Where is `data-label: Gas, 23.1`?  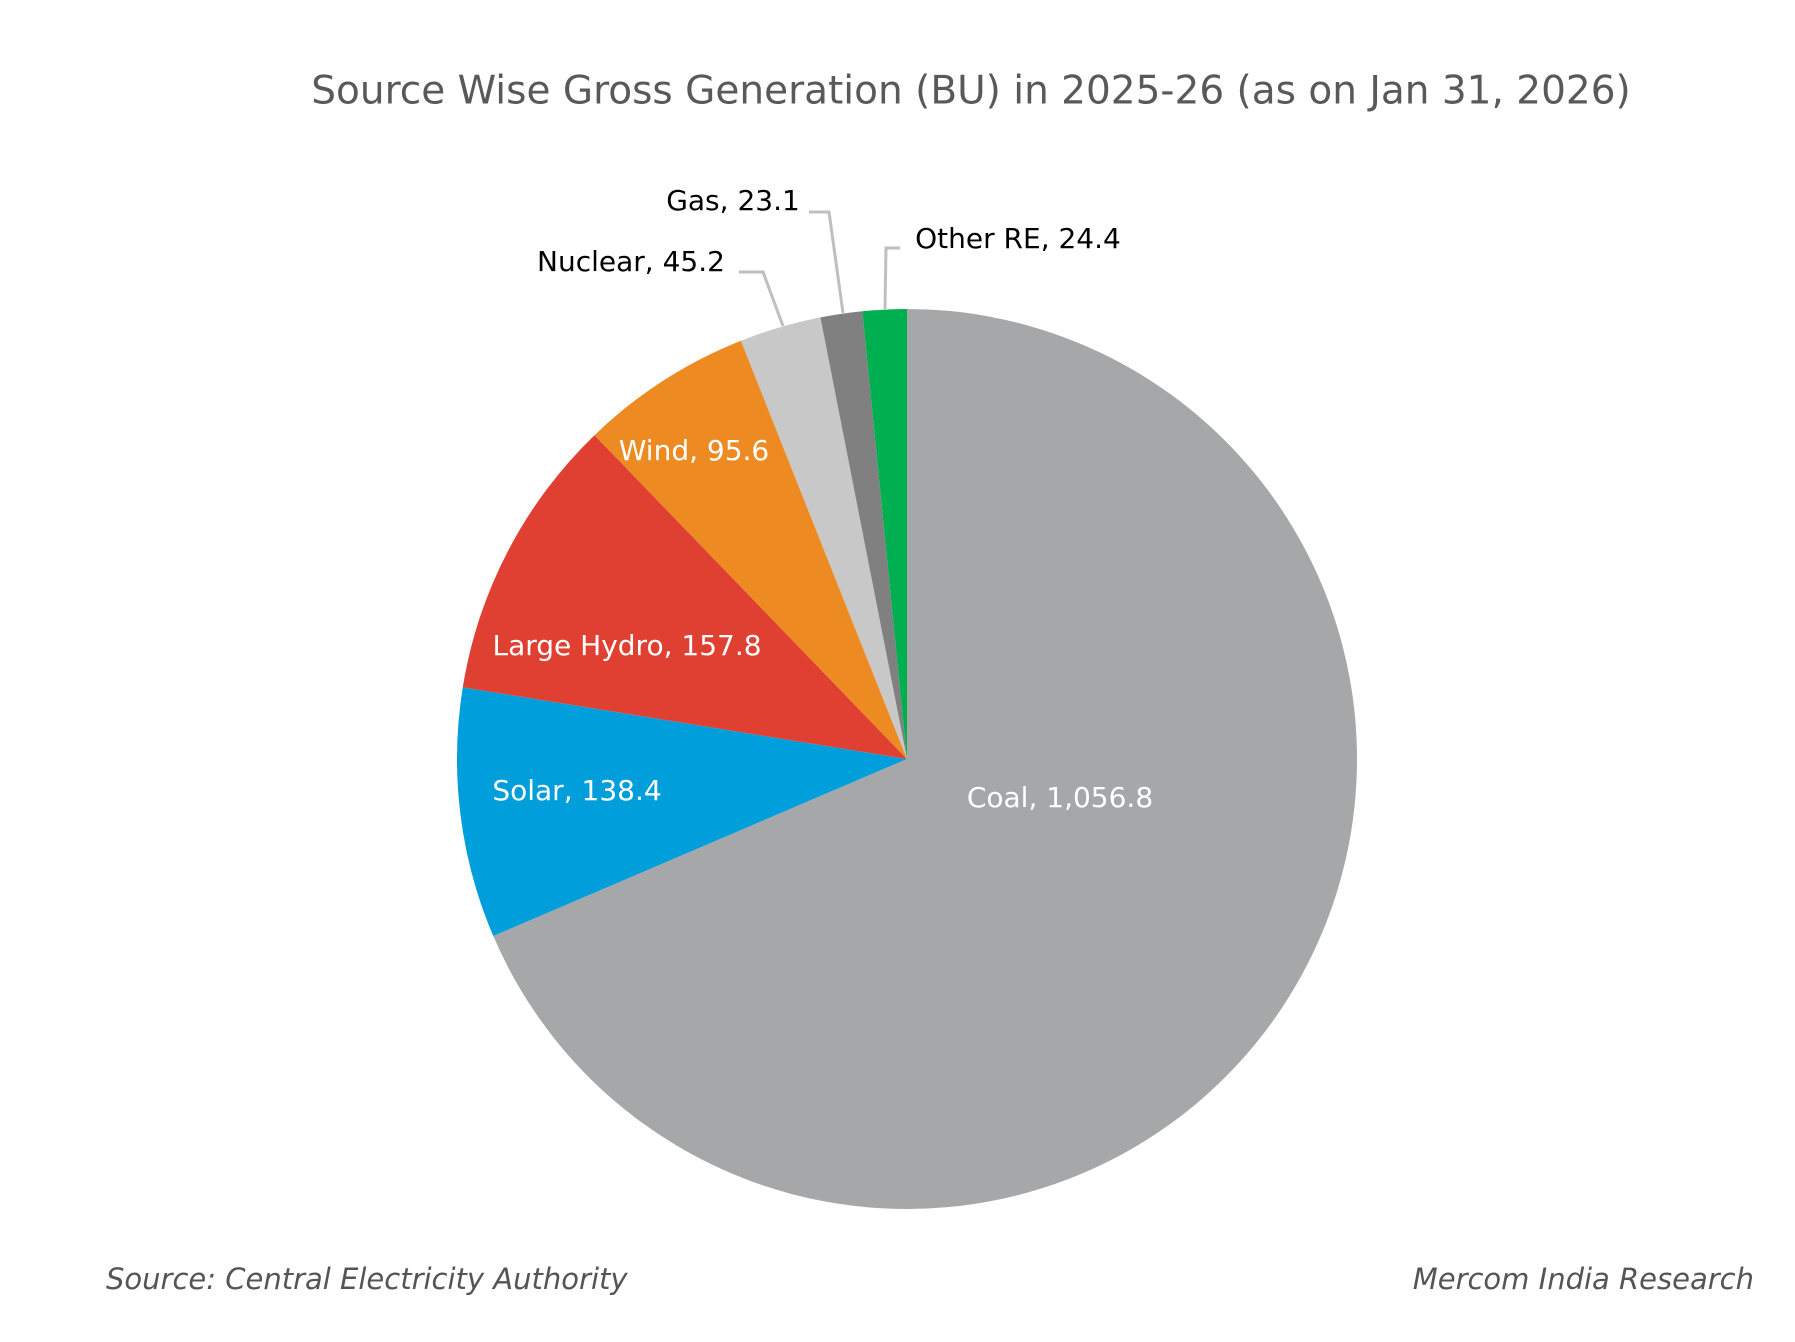 data-label: Gas, 23.1 is located at coordinates (733, 200).